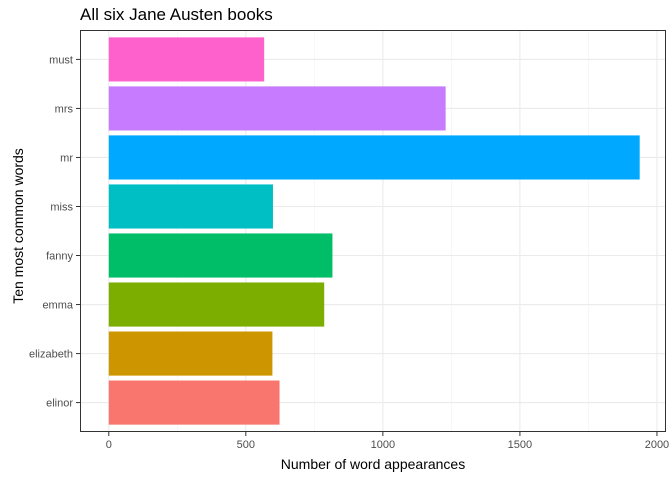  What do you see at coordinates (18, 226) in the screenshot?
I see `y-axis-title: Ten most common words` at bounding box center [18, 226].